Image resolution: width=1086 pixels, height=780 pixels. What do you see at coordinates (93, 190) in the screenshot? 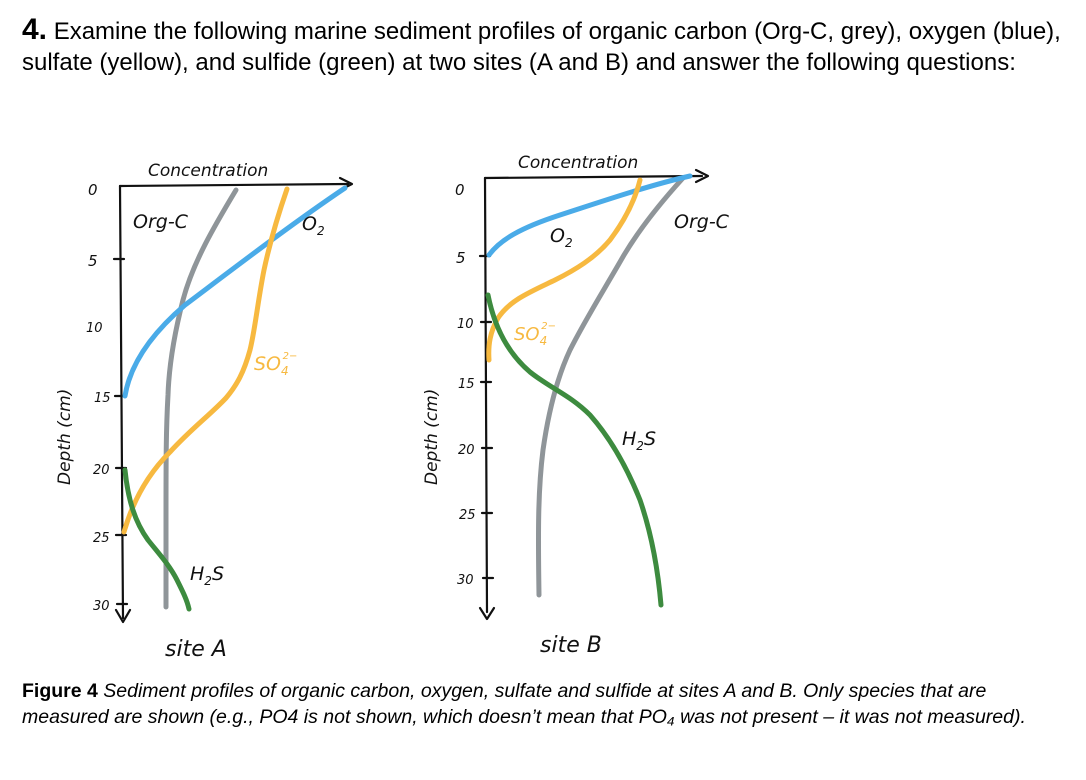
I see `site-a-tick-0: 0` at bounding box center [93, 190].